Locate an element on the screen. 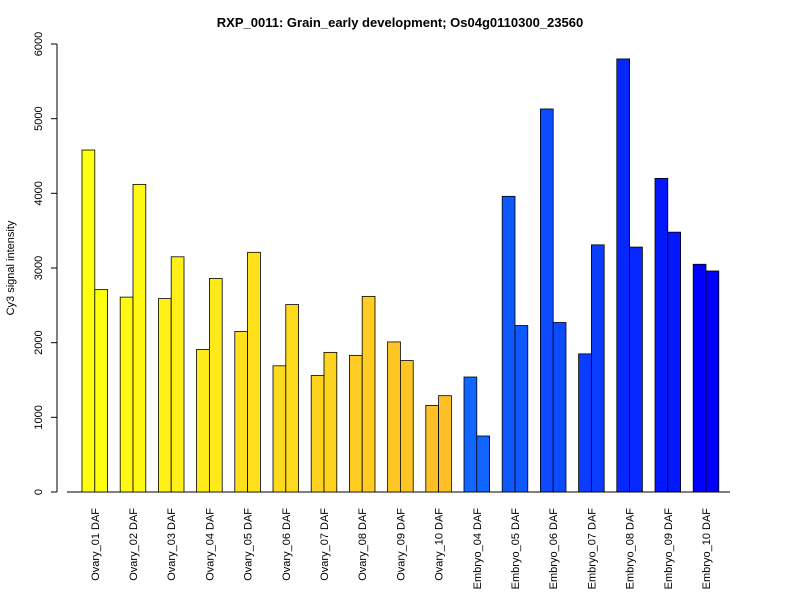  y-tick-label: 3000 is located at coordinates (39, 268).